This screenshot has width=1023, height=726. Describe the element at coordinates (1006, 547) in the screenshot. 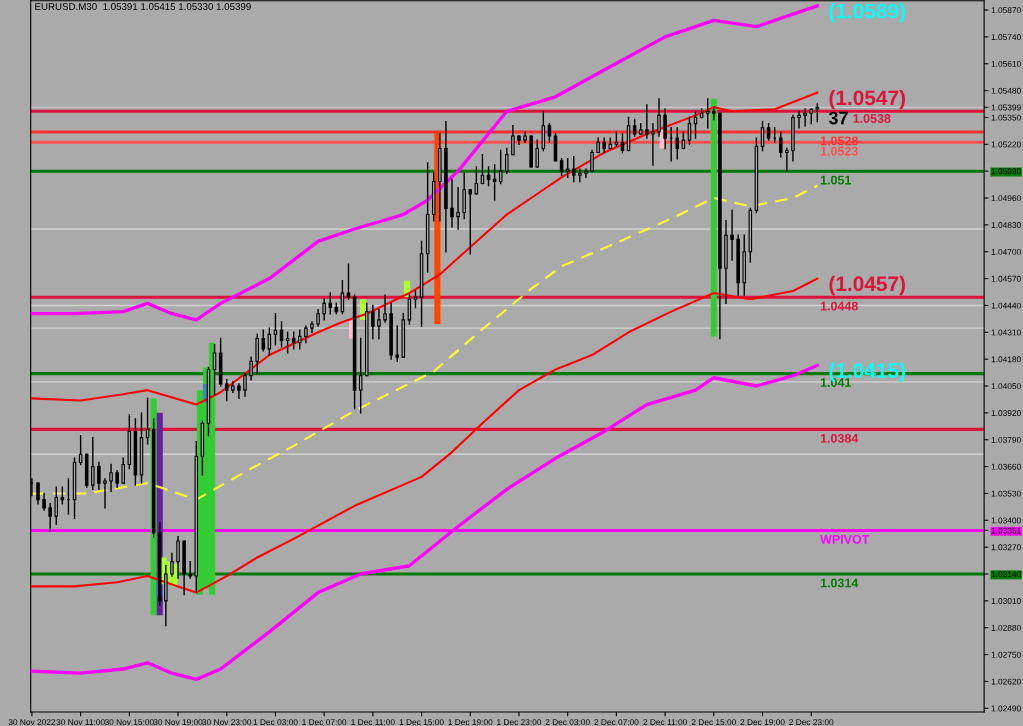

I see `y-tick-label: 1.03270` at that location.